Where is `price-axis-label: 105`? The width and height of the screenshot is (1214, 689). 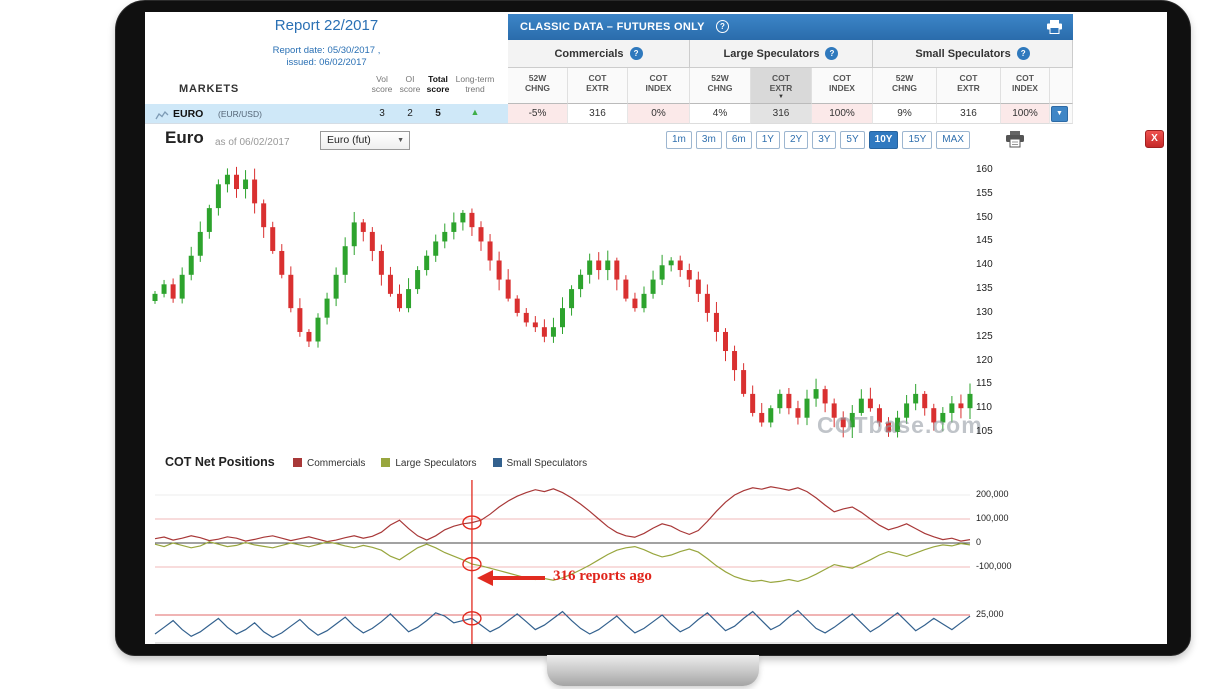
price-axis-label: 105 is located at coordinates (984, 431).